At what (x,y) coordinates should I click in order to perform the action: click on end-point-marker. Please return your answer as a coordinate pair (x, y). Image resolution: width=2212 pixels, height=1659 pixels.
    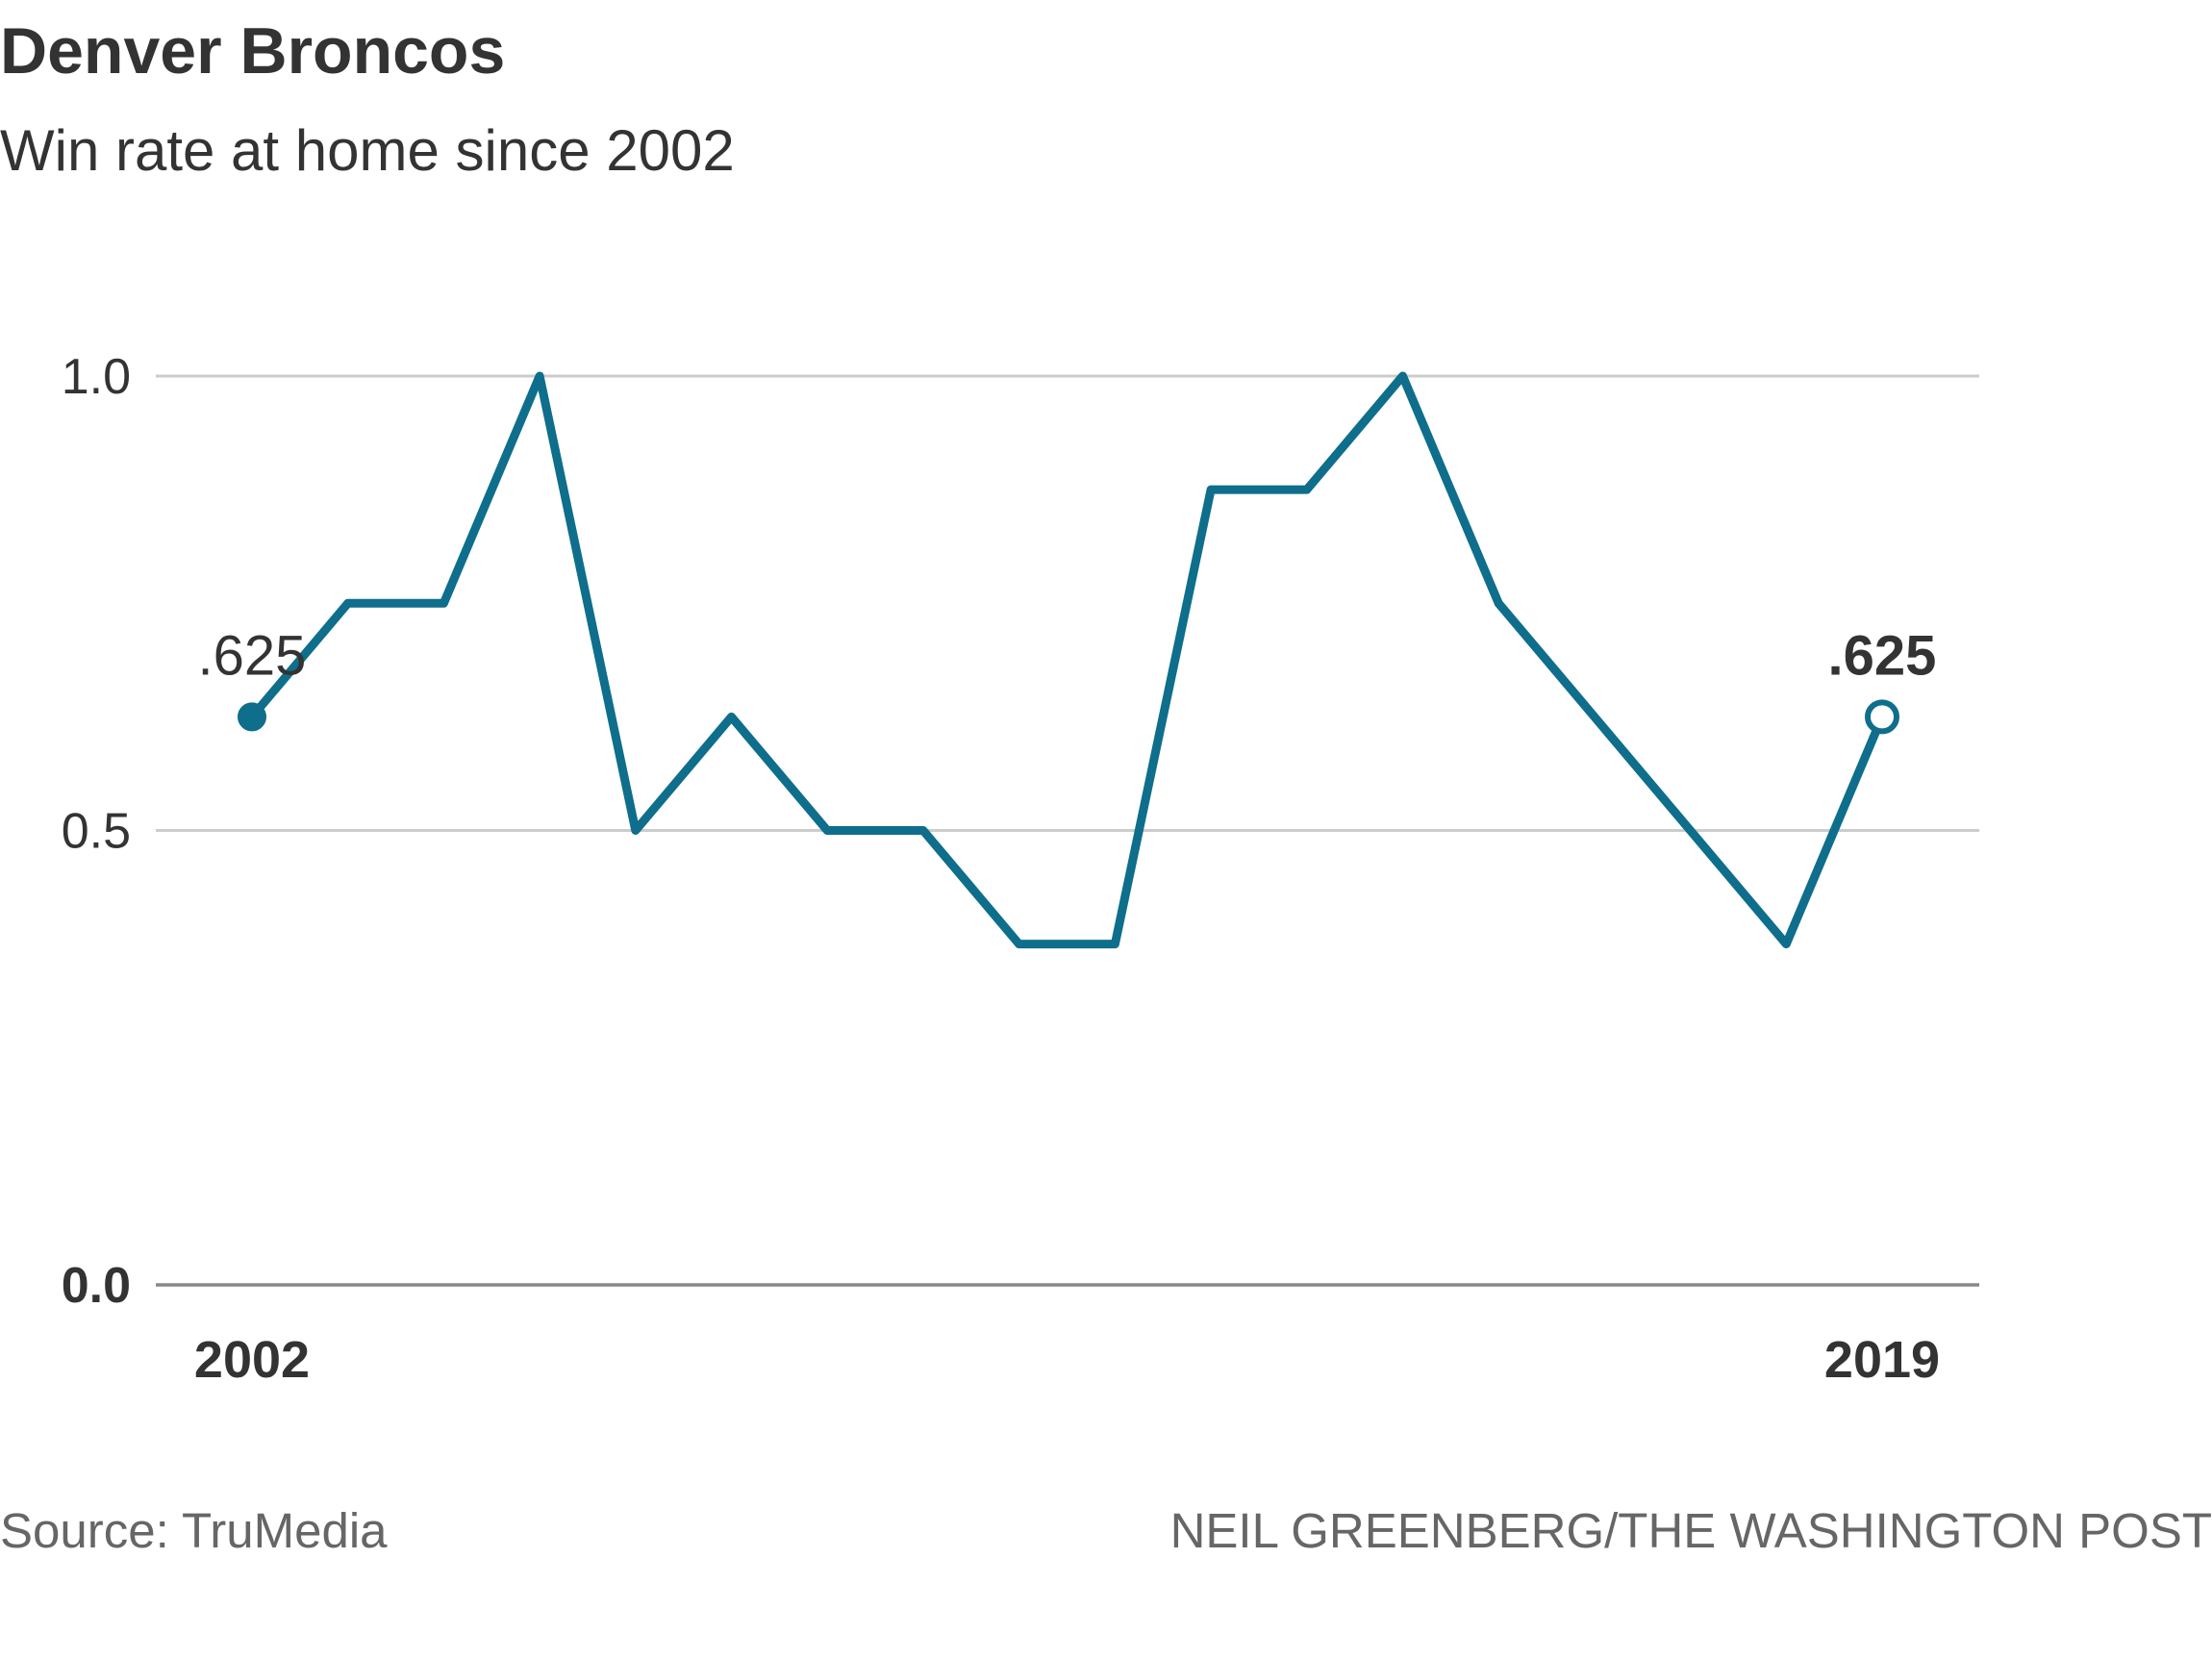
    Looking at the image, I should click on (1882, 717).